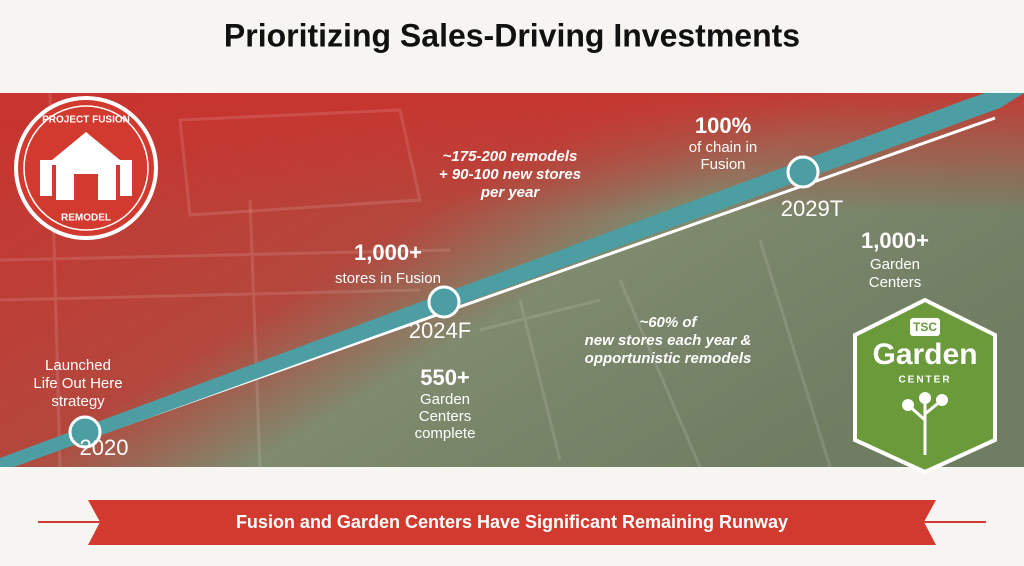  What do you see at coordinates (445, 433) in the screenshot?
I see `note: complete` at bounding box center [445, 433].